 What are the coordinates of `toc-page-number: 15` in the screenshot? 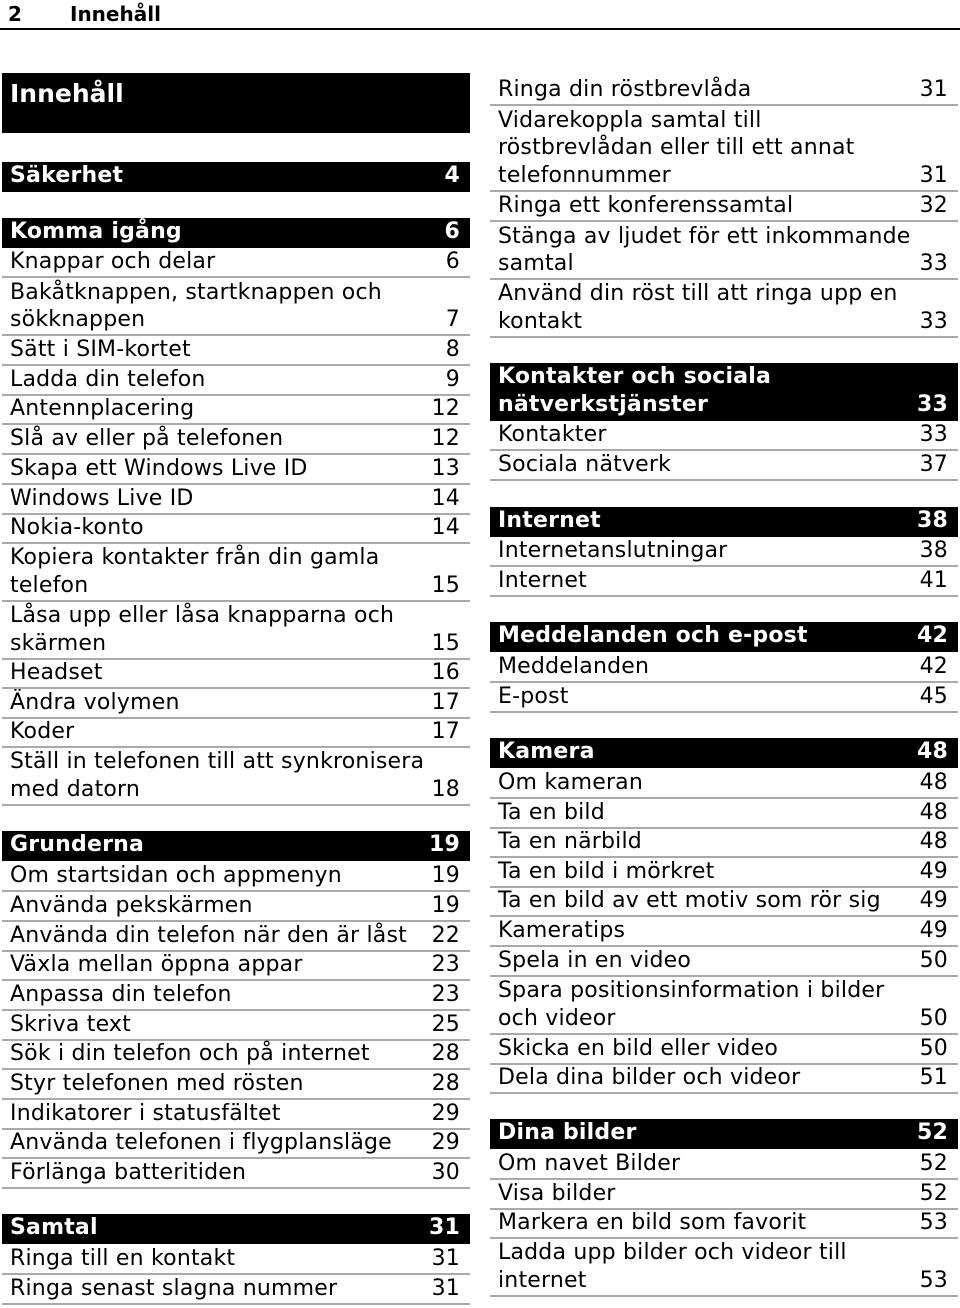 It's located at (445, 585).